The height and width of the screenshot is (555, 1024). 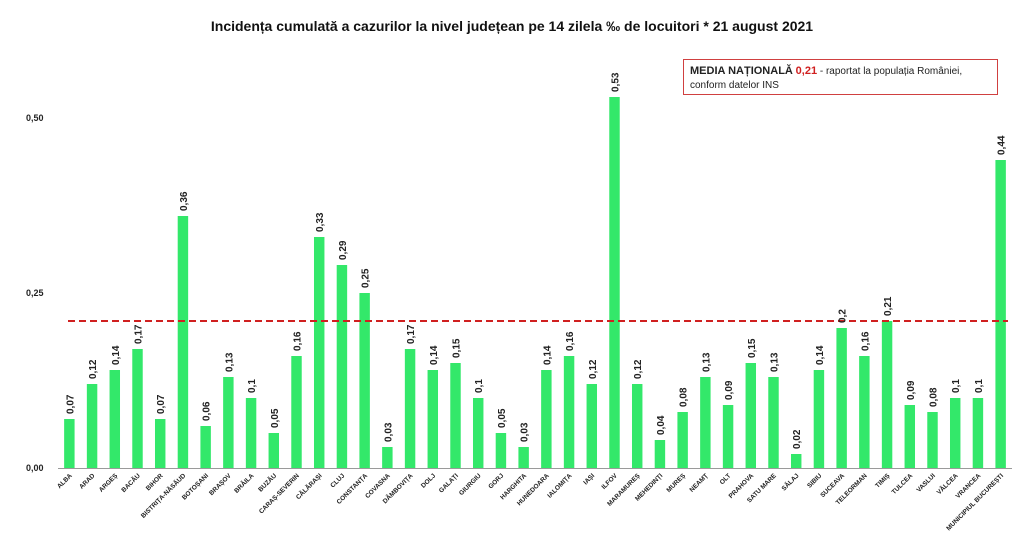 What do you see at coordinates (184, 201) in the screenshot?
I see `data-label: 0,36` at bounding box center [184, 201].